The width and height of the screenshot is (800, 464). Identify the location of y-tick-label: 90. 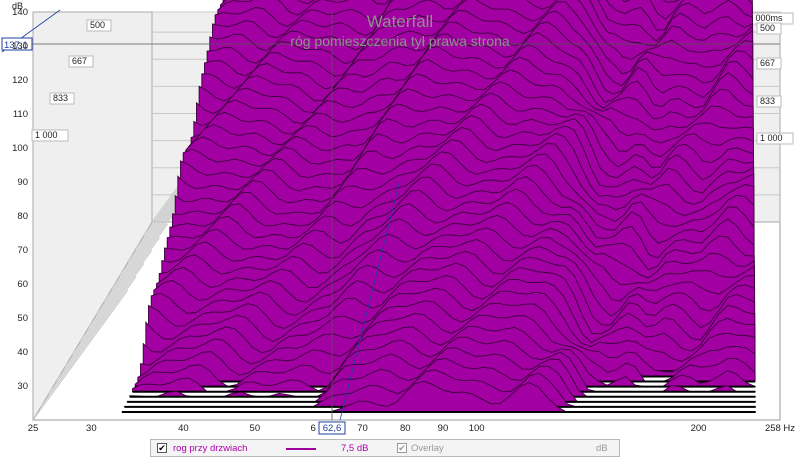
(22, 182).